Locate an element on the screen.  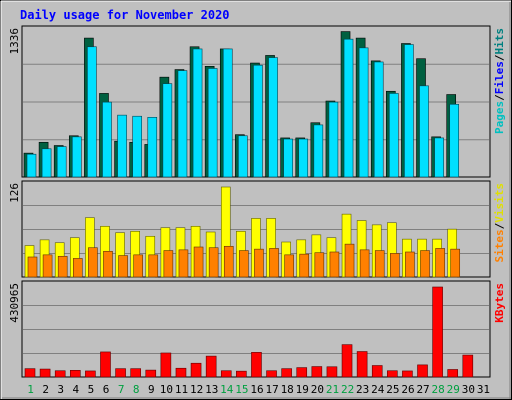
x-tick-label-day-4: 4 is located at coordinates (76, 389).